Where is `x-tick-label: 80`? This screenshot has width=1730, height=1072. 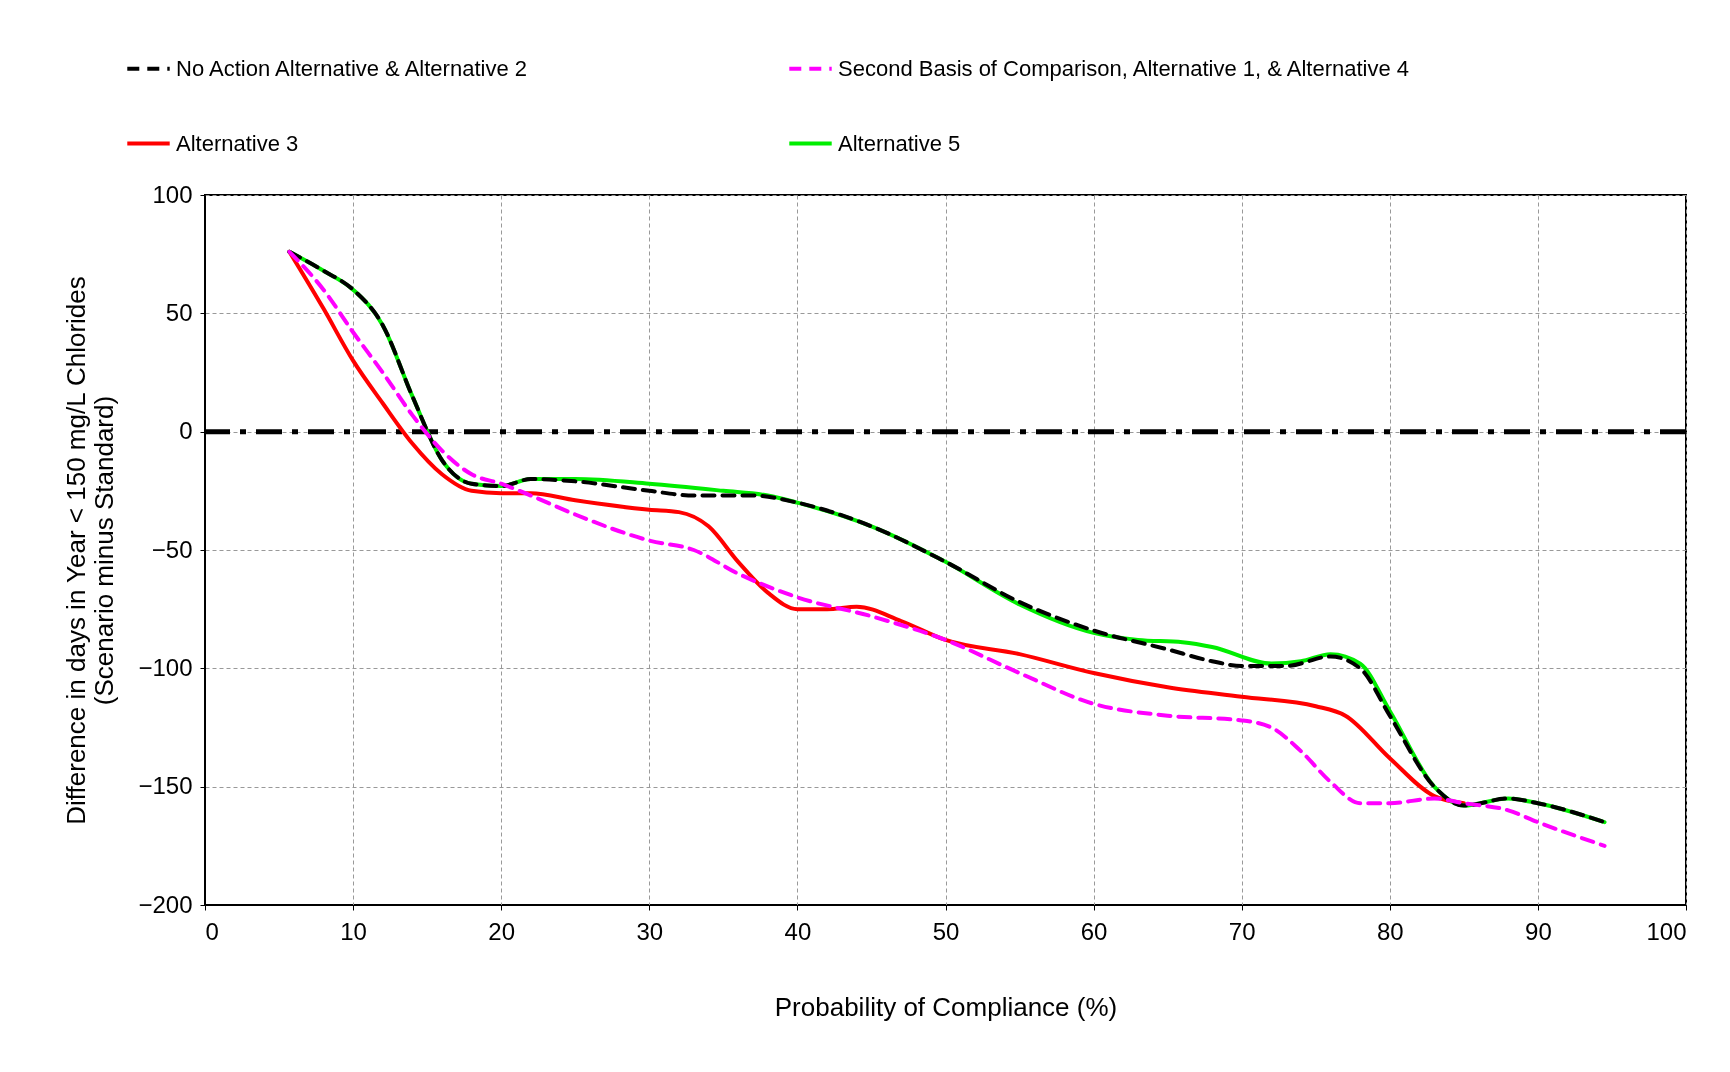
x-tick-label: 80 is located at coordinates (1390, 931).